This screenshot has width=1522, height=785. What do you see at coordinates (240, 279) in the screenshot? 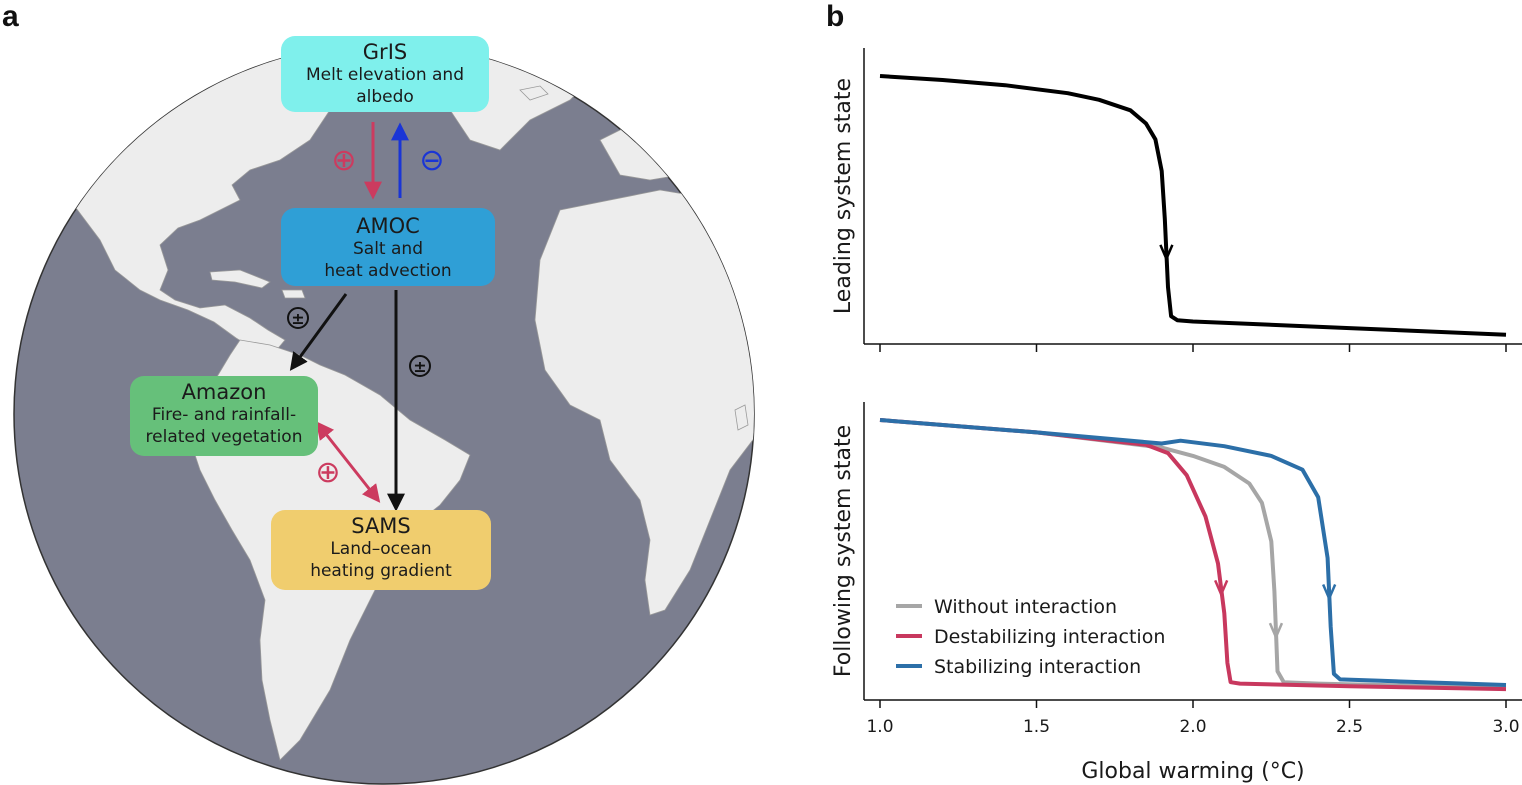
I see `land-cuba` at bounding box center [240, 279].